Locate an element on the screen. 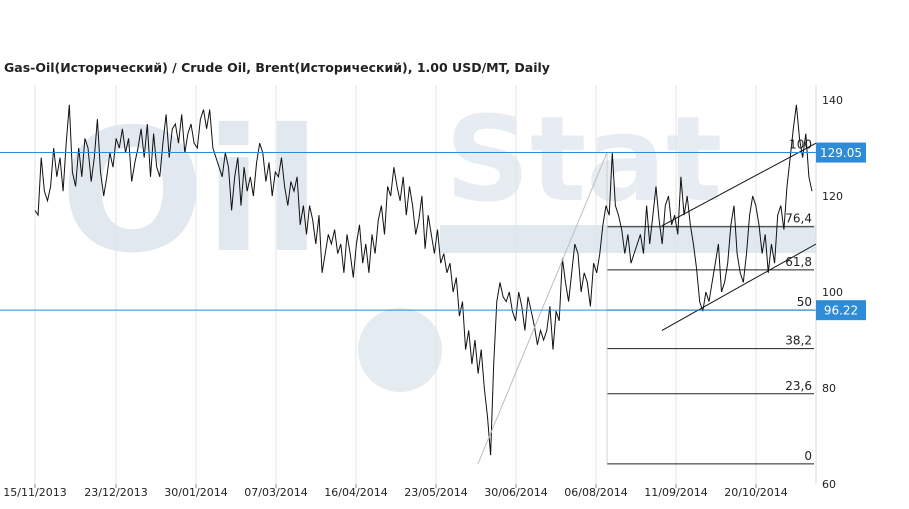 The height and width of the screenshot is (509, 909). fib-level-label-4: 38,2 is located at coordinates (798, 341).